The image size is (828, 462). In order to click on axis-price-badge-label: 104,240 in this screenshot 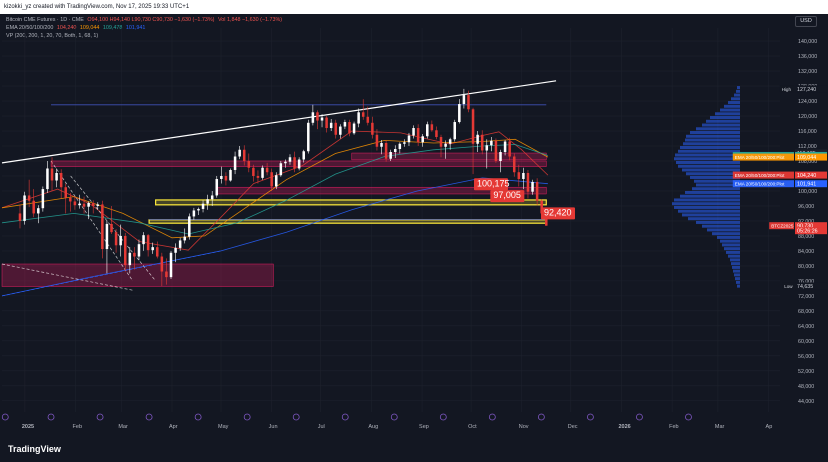, I will do `click(806, 176)`.